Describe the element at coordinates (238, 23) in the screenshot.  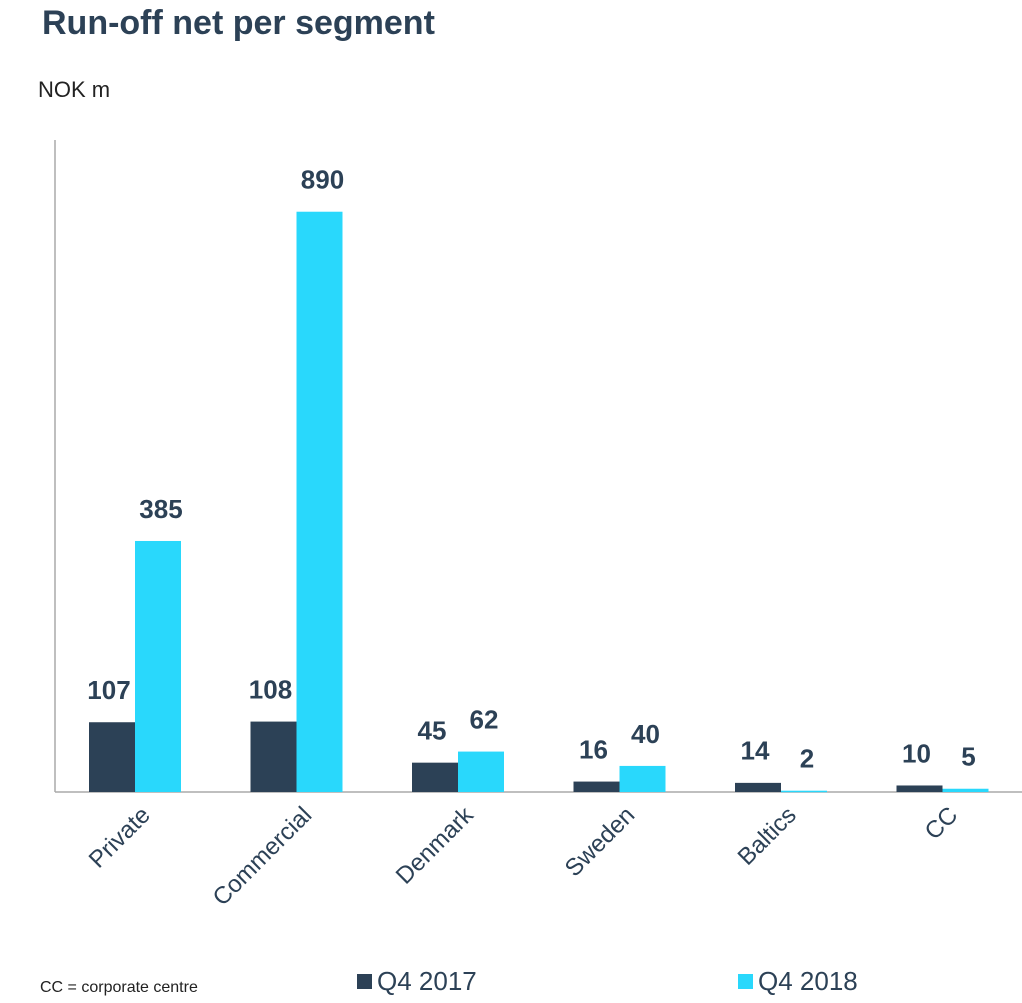
I see `chart-title: Run-off net per segment` at that location.